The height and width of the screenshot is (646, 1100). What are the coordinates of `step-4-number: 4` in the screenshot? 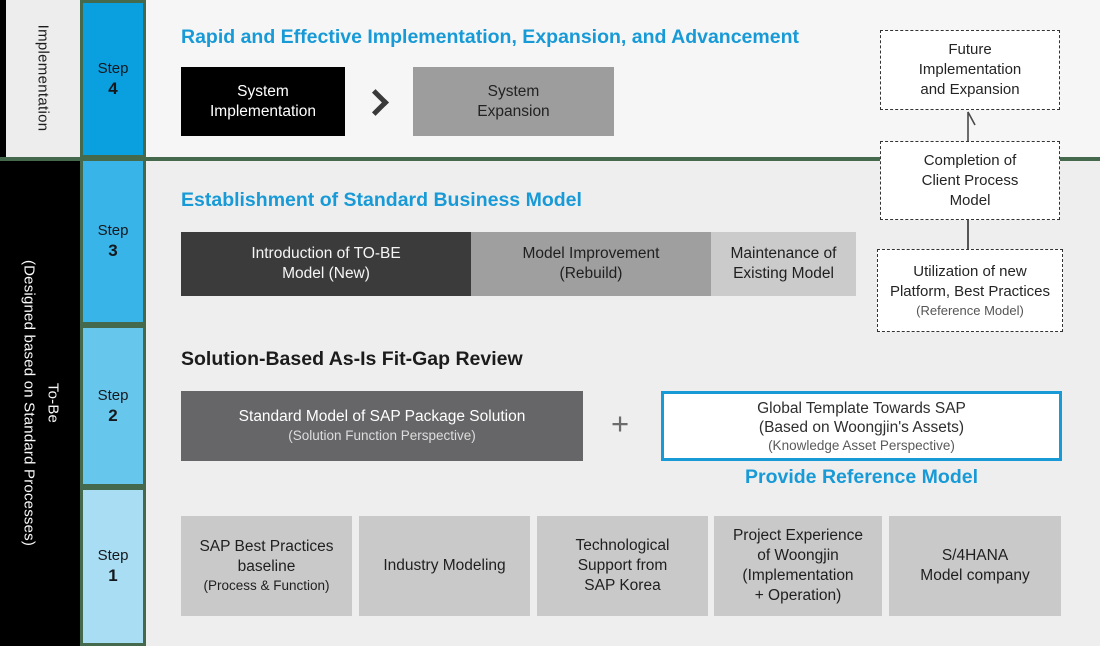 It's located at (113, 88).